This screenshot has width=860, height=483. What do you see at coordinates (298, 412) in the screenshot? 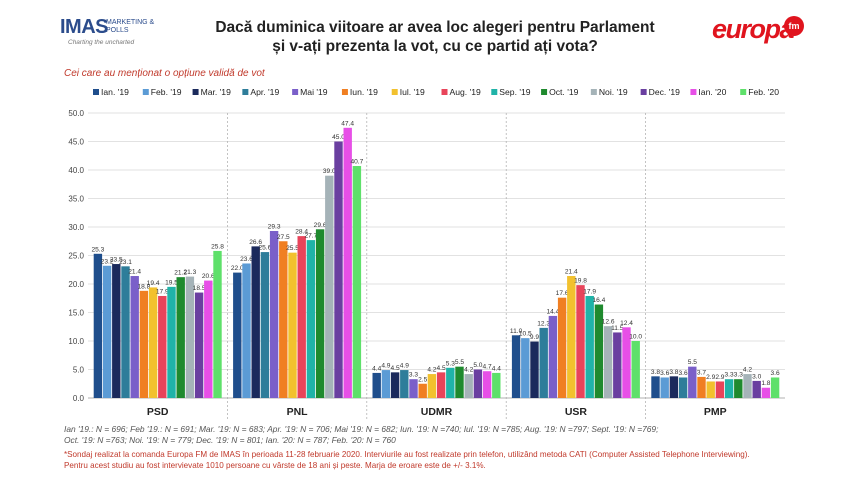
I see `category-label: PNL` at bounding box center [298, 412].